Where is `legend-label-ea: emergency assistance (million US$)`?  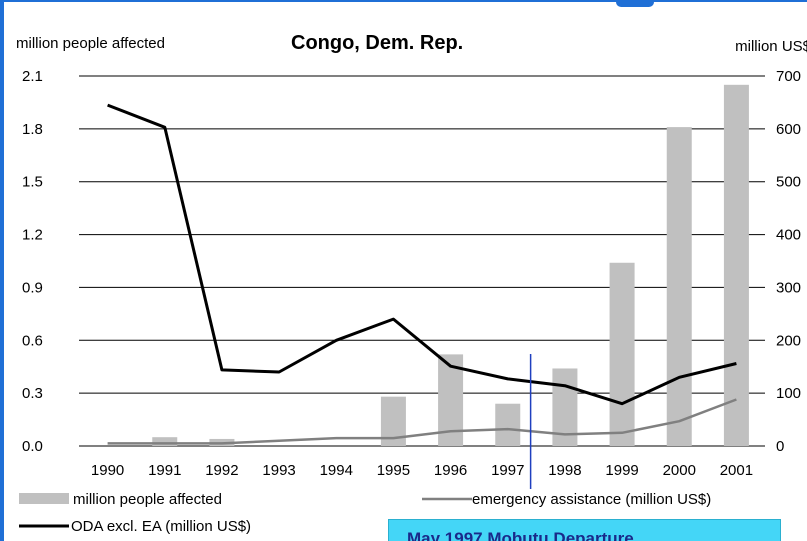
legend-label-ea: emergency assistance (million US$) is located at coordinates (591, 499).